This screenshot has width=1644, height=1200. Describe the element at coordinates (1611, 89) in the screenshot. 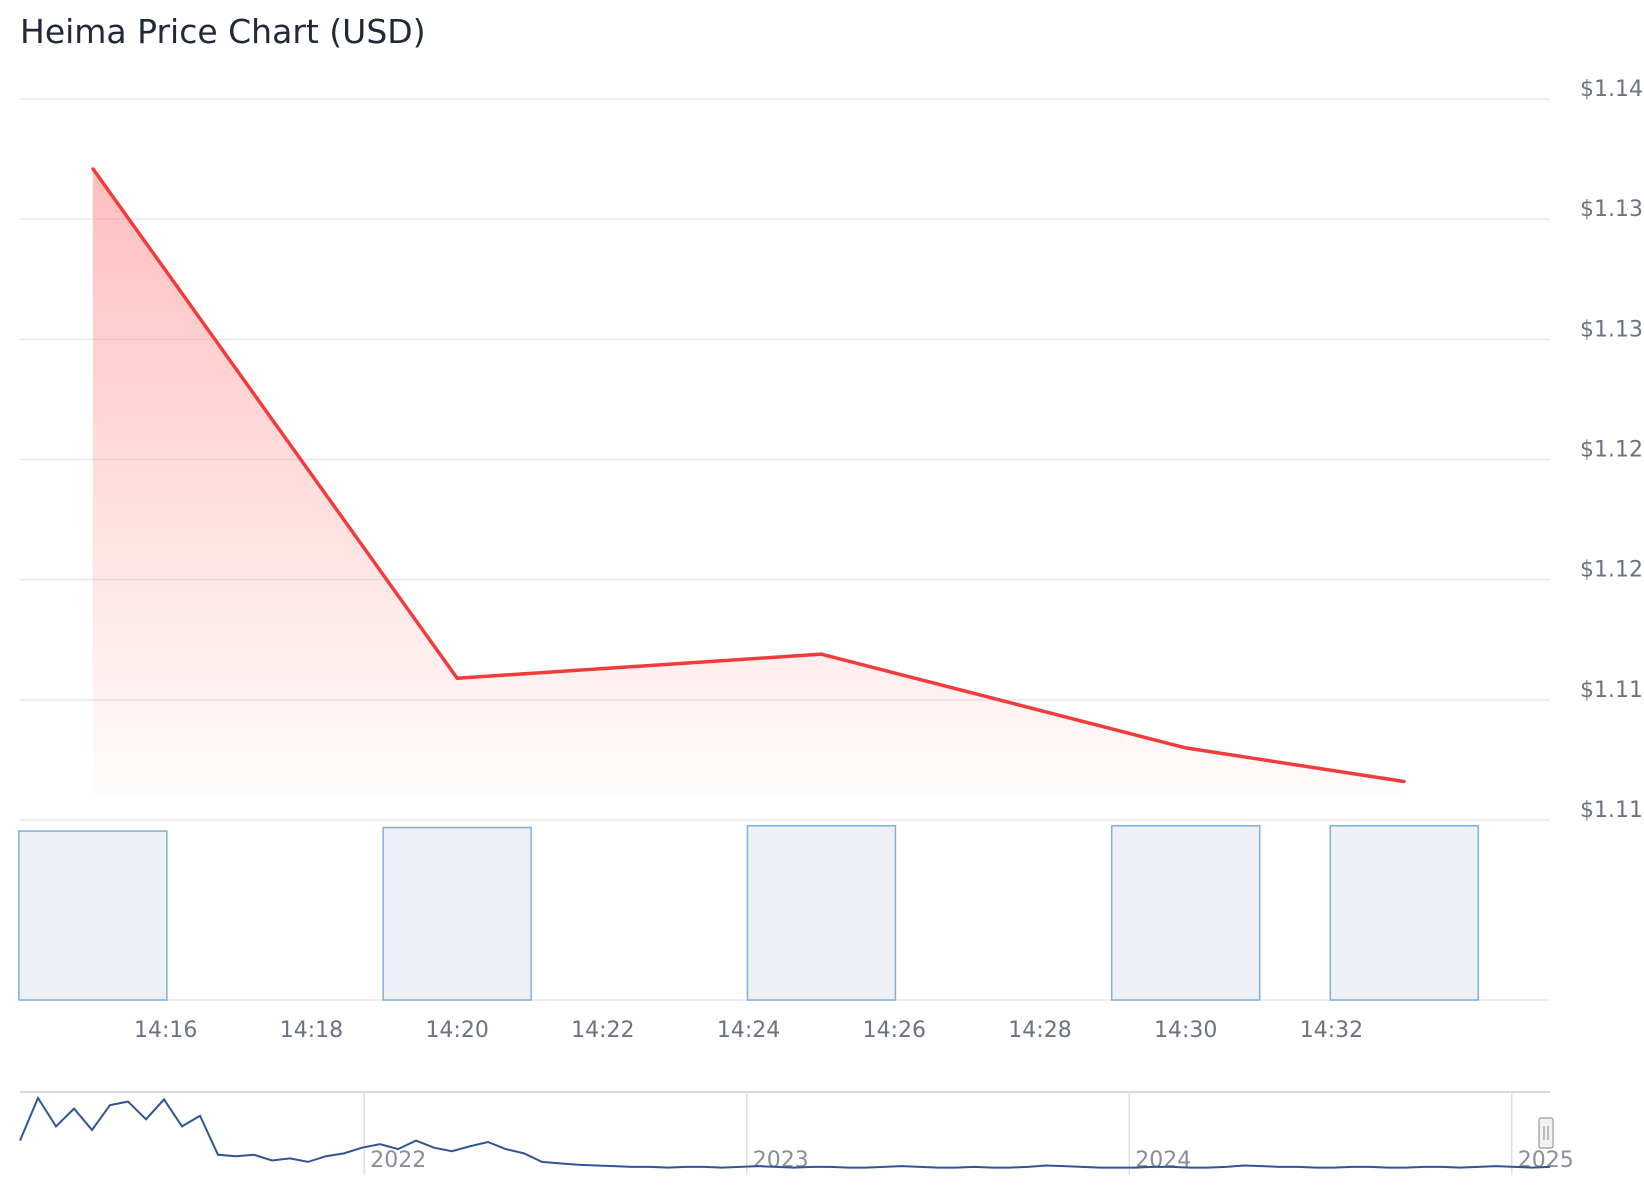

I see `y-tick-label: $1.14` at that location.